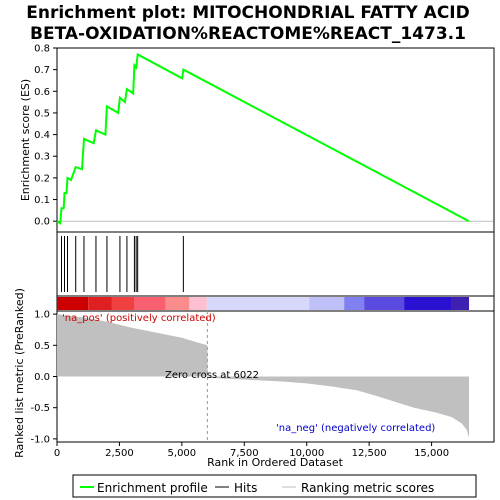 The image size is (500, 500). I want to click on hits-panel-frame, so click(275, 264).